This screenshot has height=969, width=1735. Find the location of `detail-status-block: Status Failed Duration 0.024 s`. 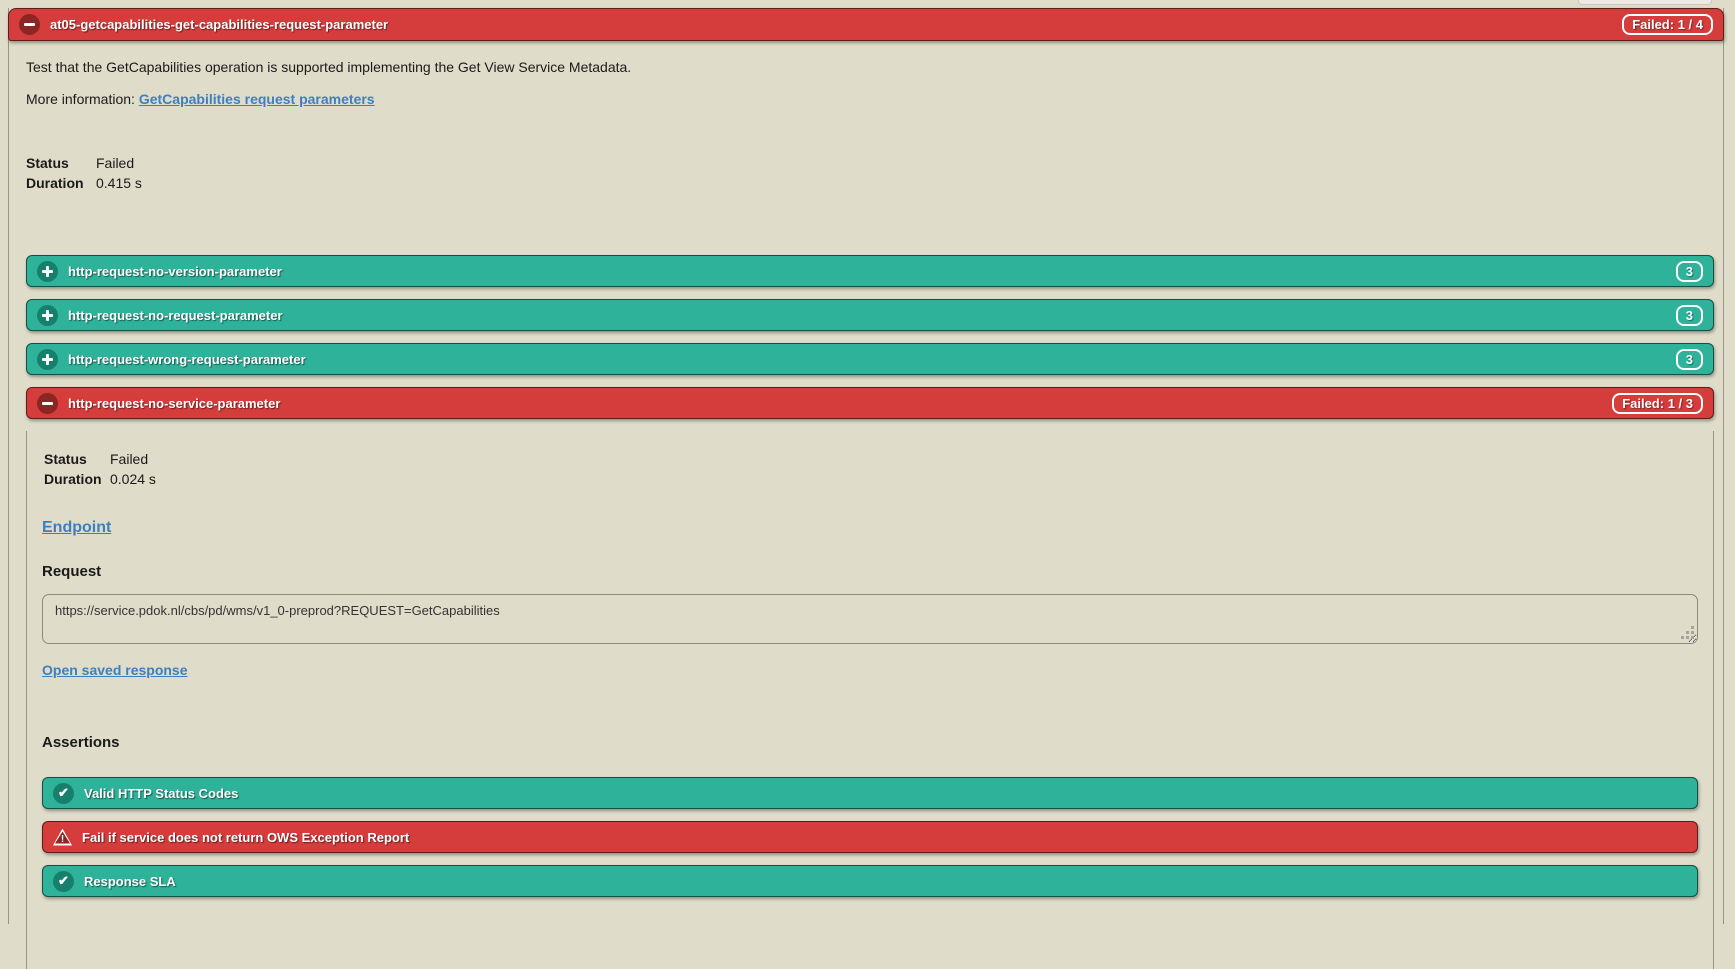

detail-status-block: Status Failed Duration 0.024 s is located at coordinates (870, 469).